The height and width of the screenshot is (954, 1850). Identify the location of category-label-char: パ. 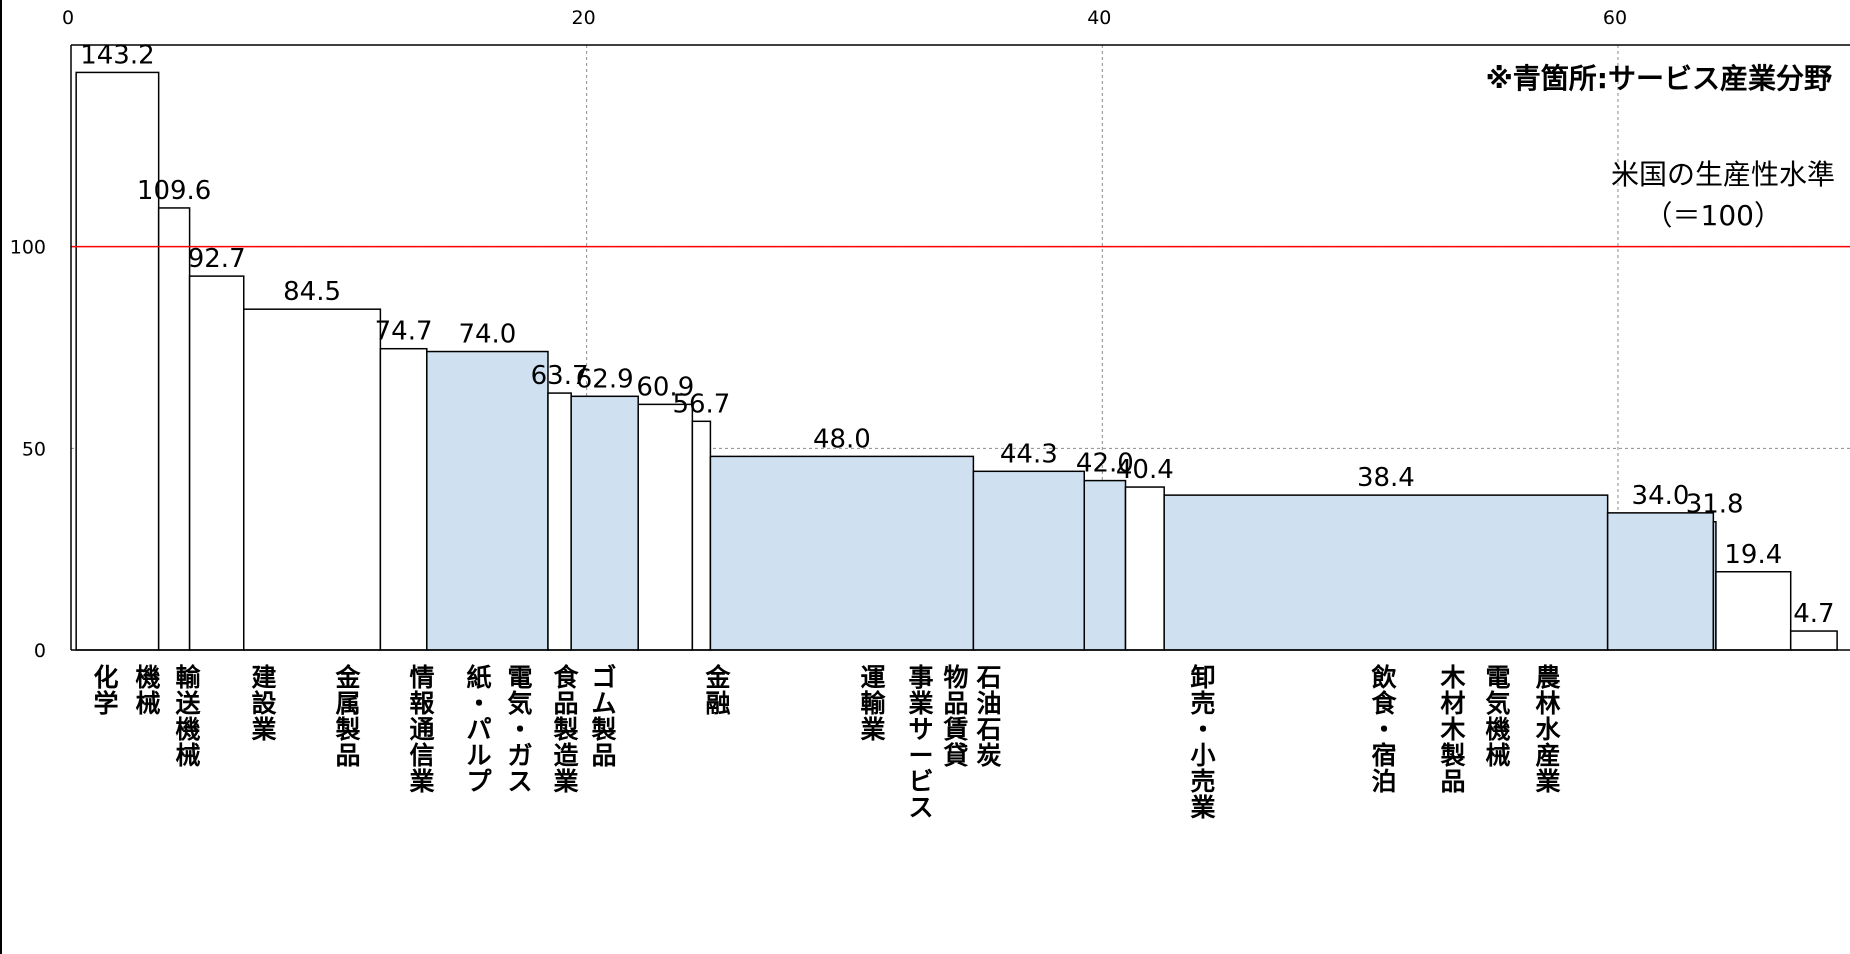
(478, 729).